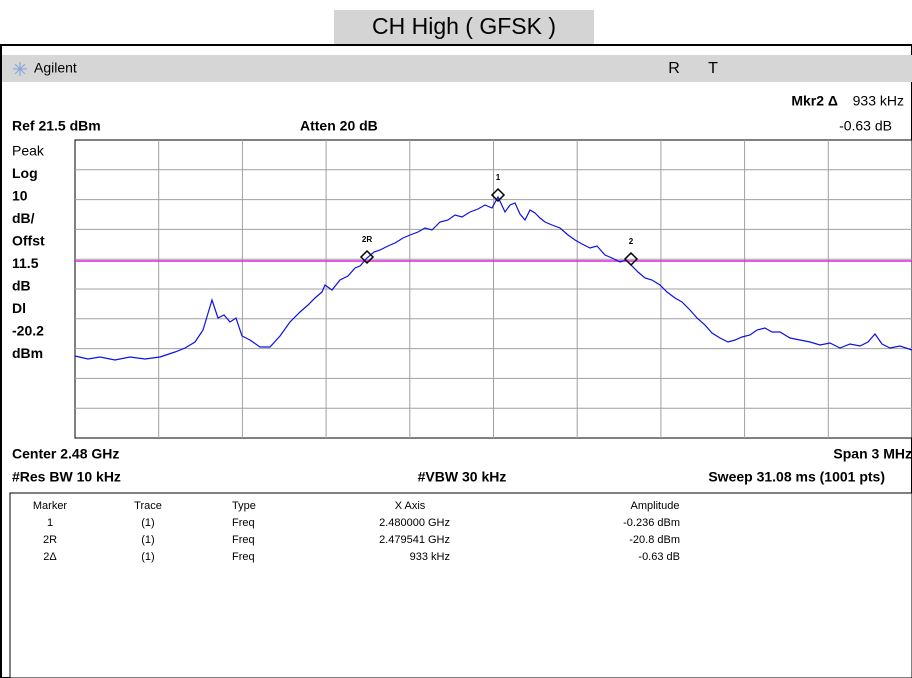  What do you see at coordinates (631, 241) in the screenshot?
I see `marker-label: 2` at bounding box center [631, 241].